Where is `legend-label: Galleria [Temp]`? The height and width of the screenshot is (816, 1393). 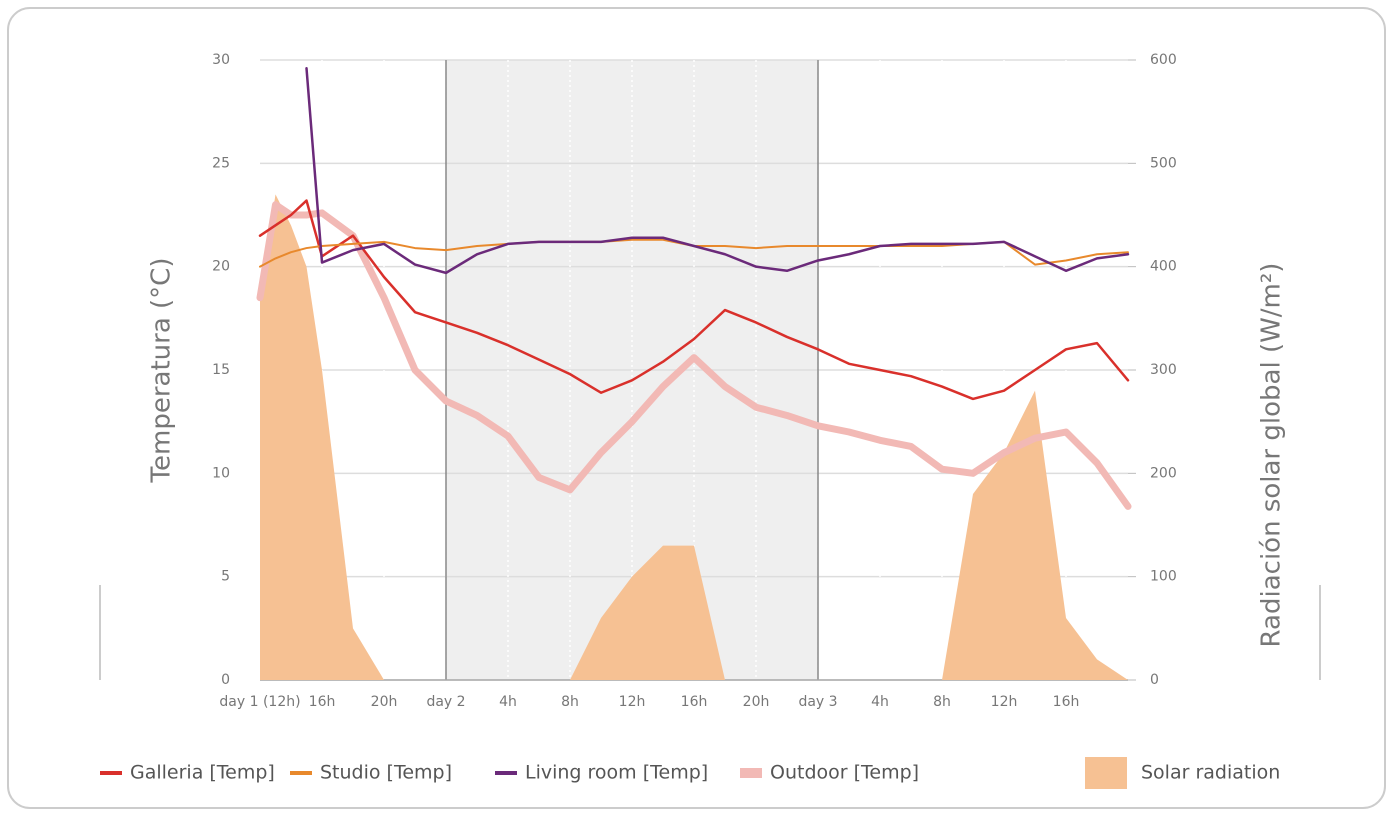
legend-label: Galleria [Temp] is located at coordinates (202, 773).